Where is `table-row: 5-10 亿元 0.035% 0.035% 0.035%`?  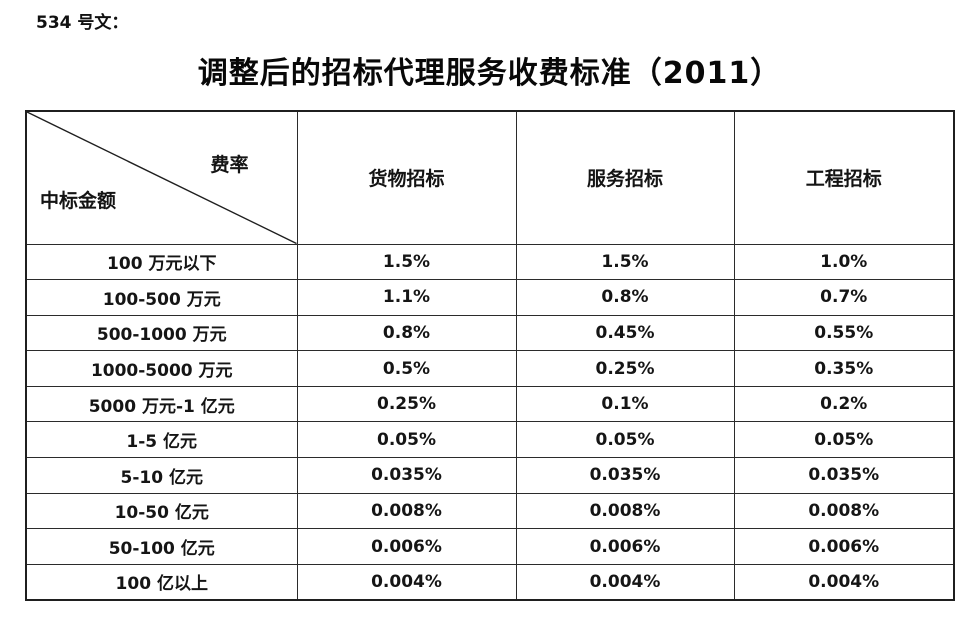
table-row: 5-10 亿元 0.035% 0.035% 0.035% is located at coordinates (490, 475).